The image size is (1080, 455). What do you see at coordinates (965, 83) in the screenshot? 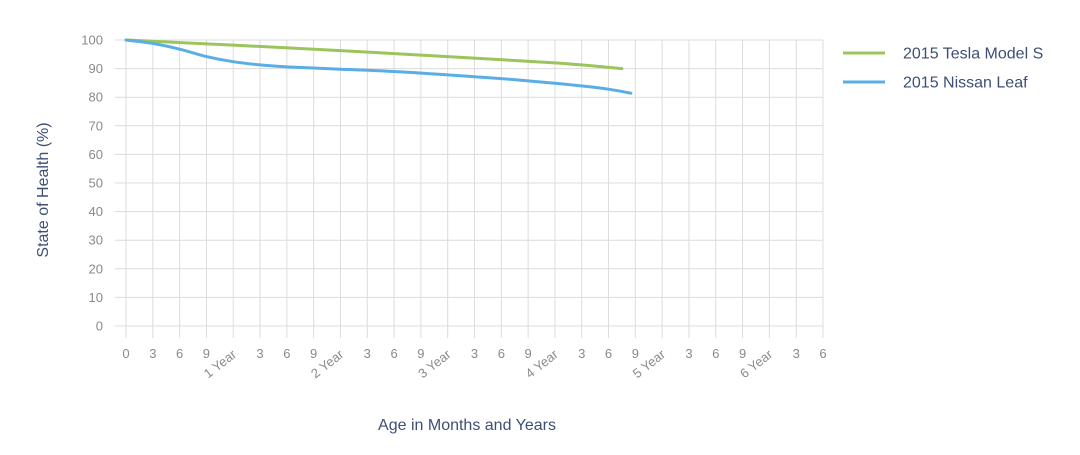
I see `legend-label-2015-nissan-leaf: 2015 Nissan Leaf` at bounding box center [965, 83].